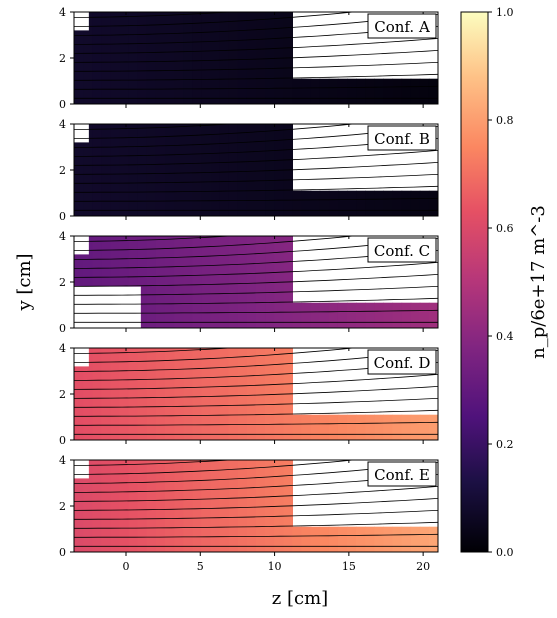 The width and height of the screenshot is (557, 618). I want to click on colorbar-tick-label: 0.6, so click(505, 228).